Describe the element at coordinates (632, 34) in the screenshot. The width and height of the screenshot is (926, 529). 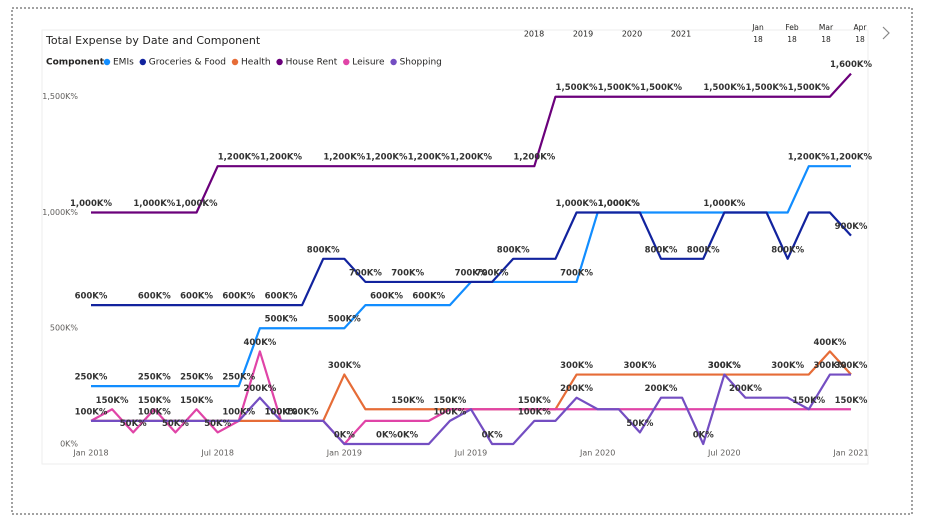
I see `year-option: 2020` at that location.